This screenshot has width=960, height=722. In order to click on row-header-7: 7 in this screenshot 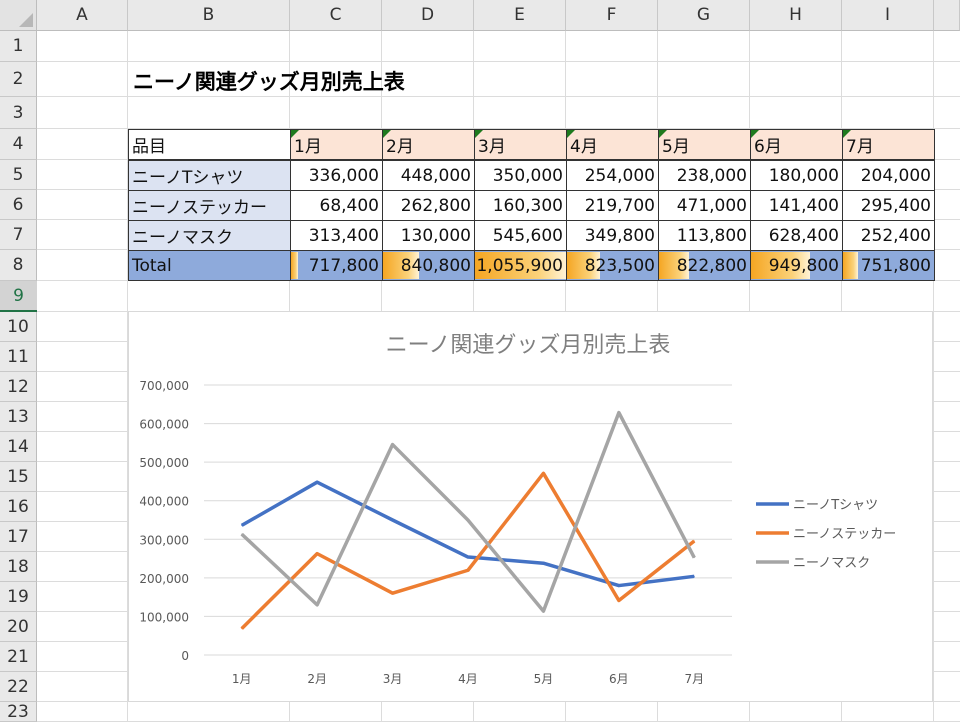, I will do `click(18, 235)`.